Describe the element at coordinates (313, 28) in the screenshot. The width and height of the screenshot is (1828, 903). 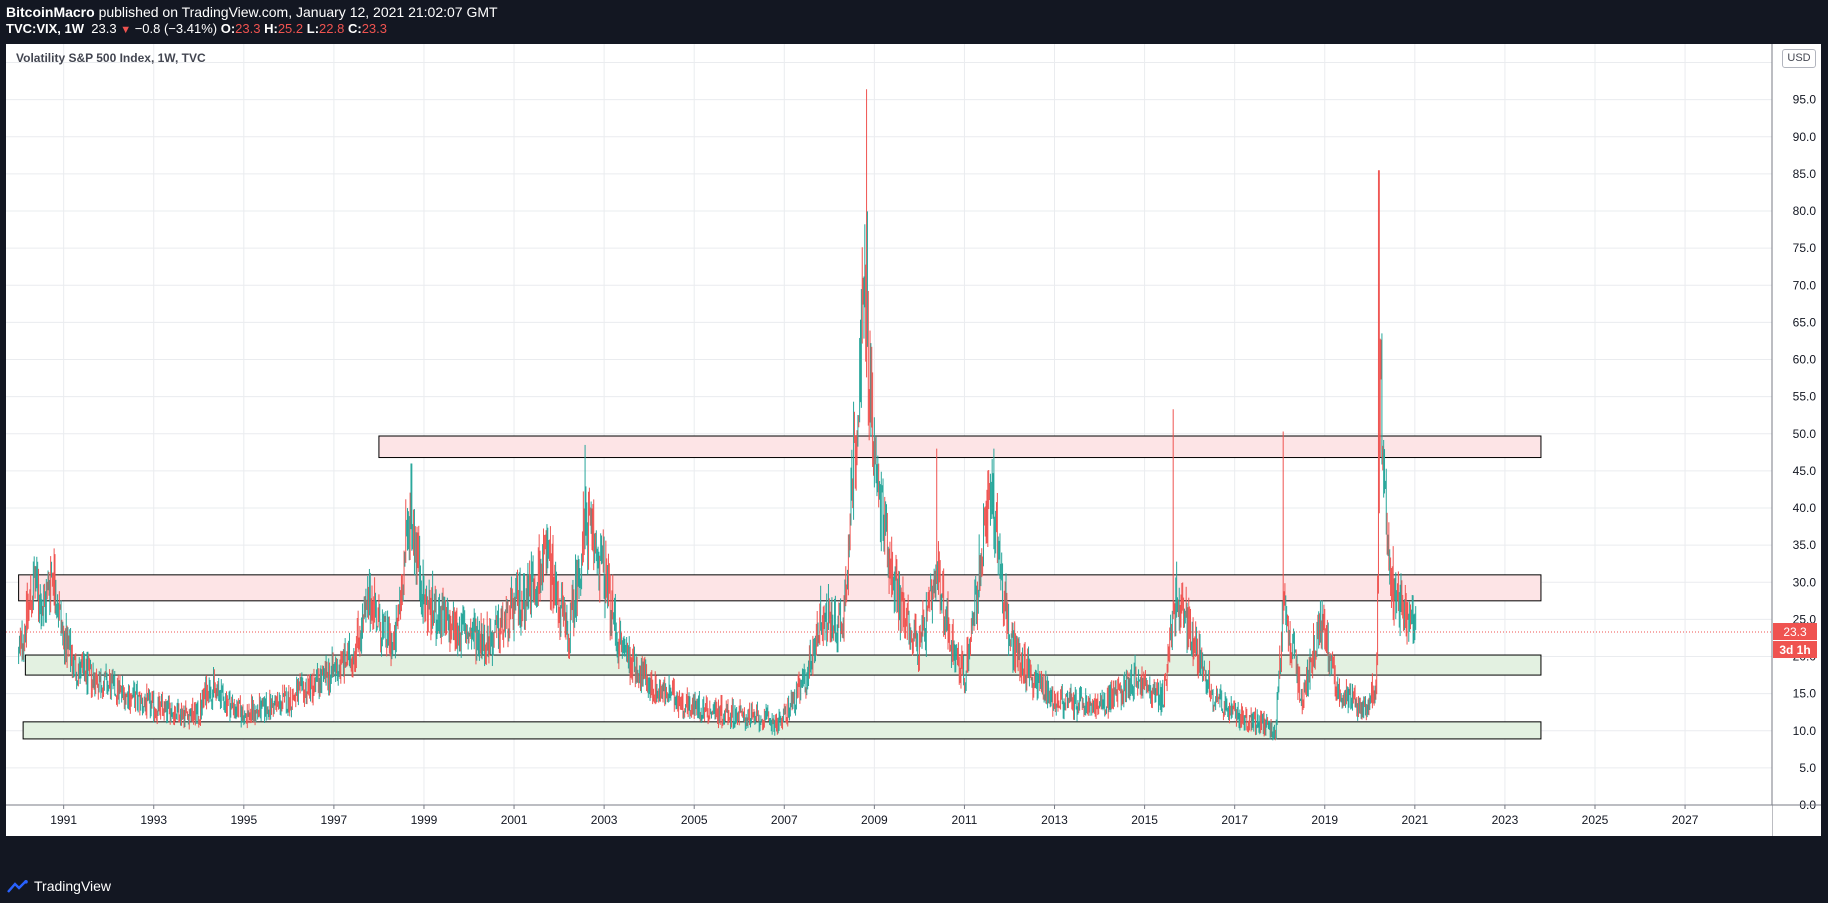
I see `low-label: L:` at that location.